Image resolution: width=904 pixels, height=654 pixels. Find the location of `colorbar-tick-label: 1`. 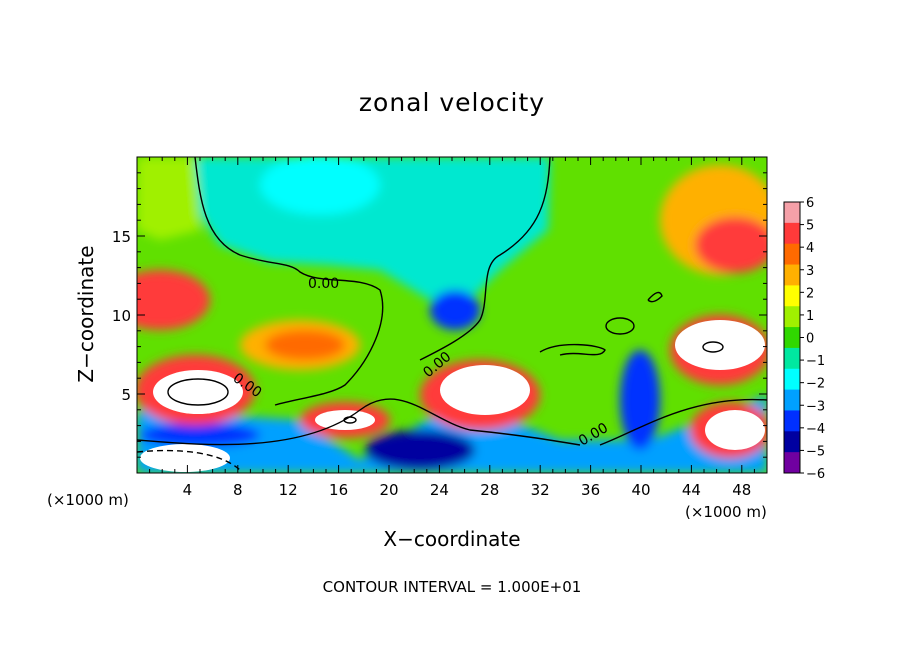

colorbar-tick-label: 1 is located at coordinates (810, 316).